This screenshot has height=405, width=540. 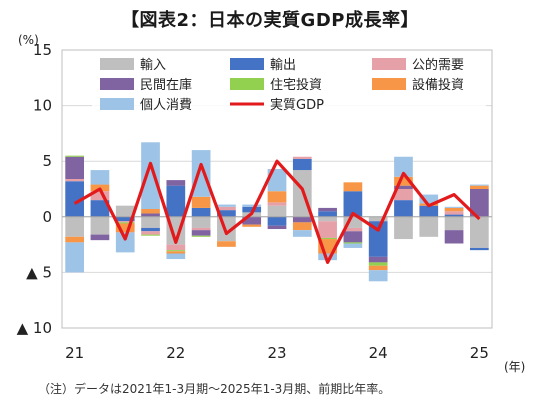 What do you see at coordinates (74, 353) in the screenshot?
I see `x-tick-label: 21` at bounding box center [74, 353].